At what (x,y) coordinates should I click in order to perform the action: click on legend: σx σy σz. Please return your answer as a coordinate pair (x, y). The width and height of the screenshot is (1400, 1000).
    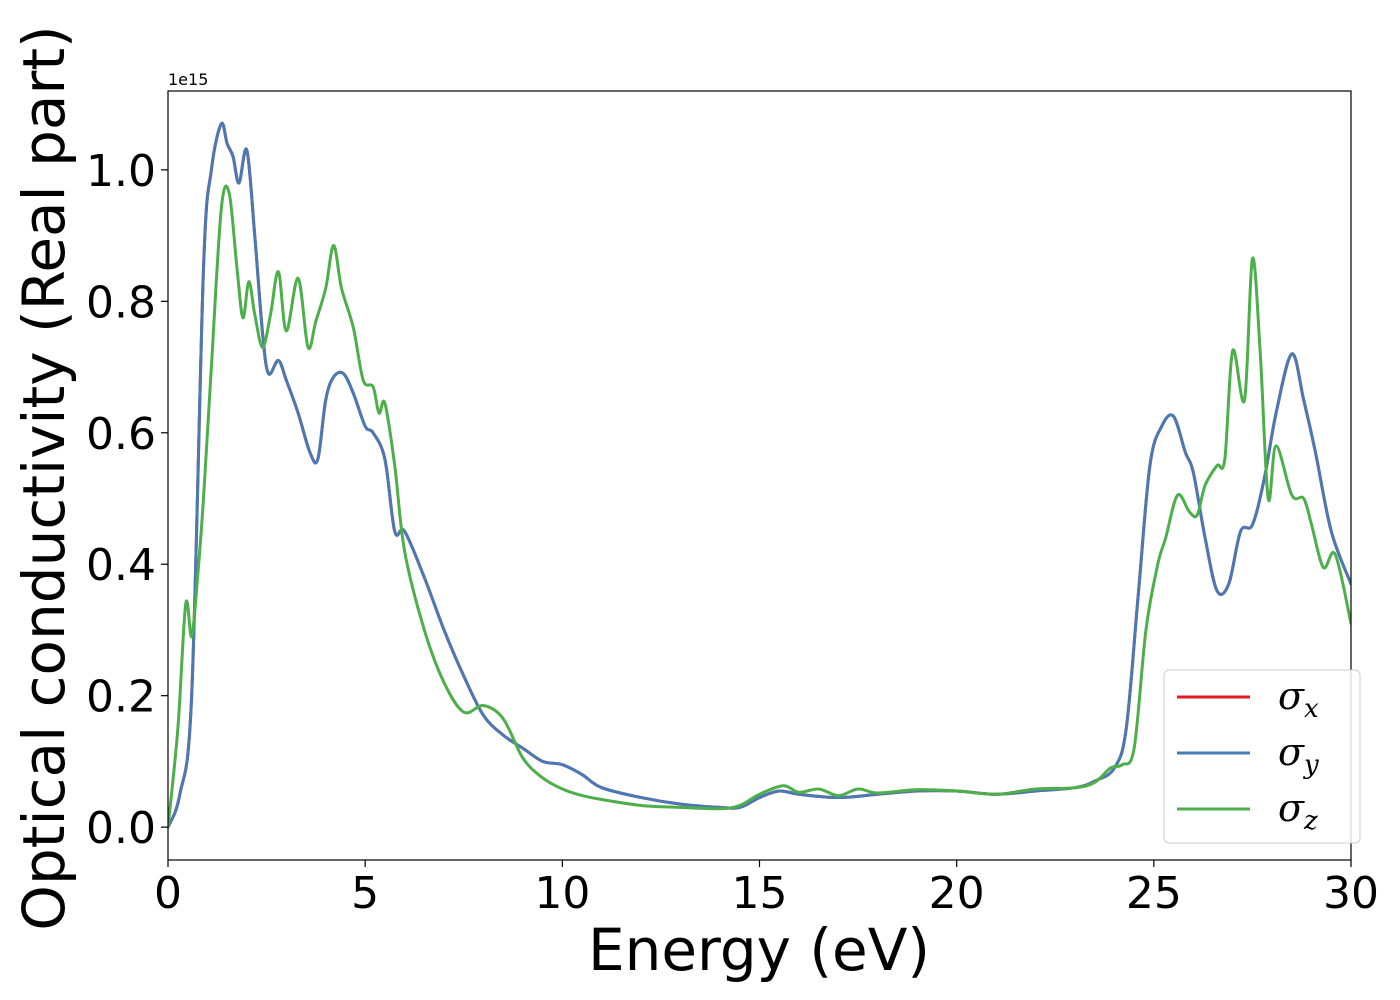
    Looking at the image, I should click on (1262, 756).